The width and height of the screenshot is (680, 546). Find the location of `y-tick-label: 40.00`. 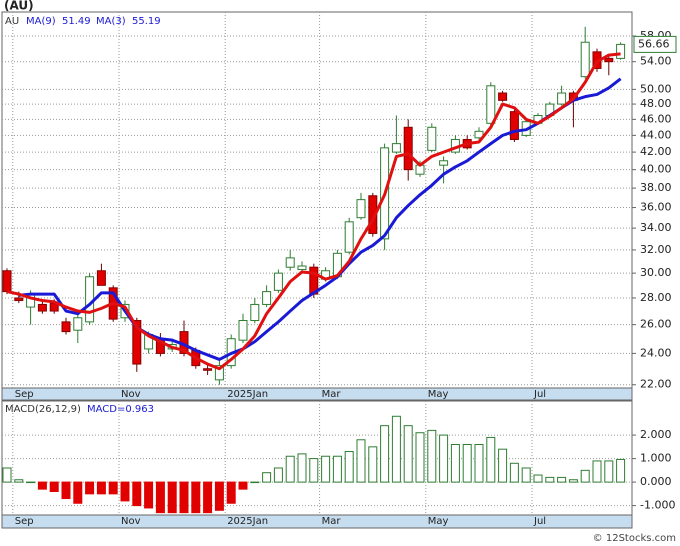

y-tick-label: 40.00 is located at coordinates (656, 169).